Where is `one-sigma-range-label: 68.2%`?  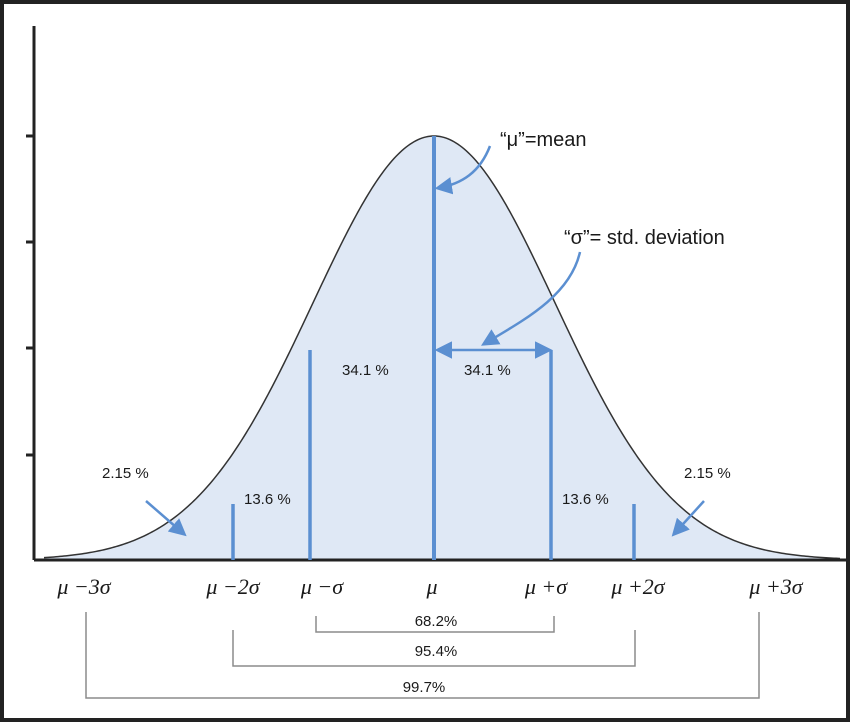 one-sigma-range-label: 68.2% is located at coordinates (436, 621).